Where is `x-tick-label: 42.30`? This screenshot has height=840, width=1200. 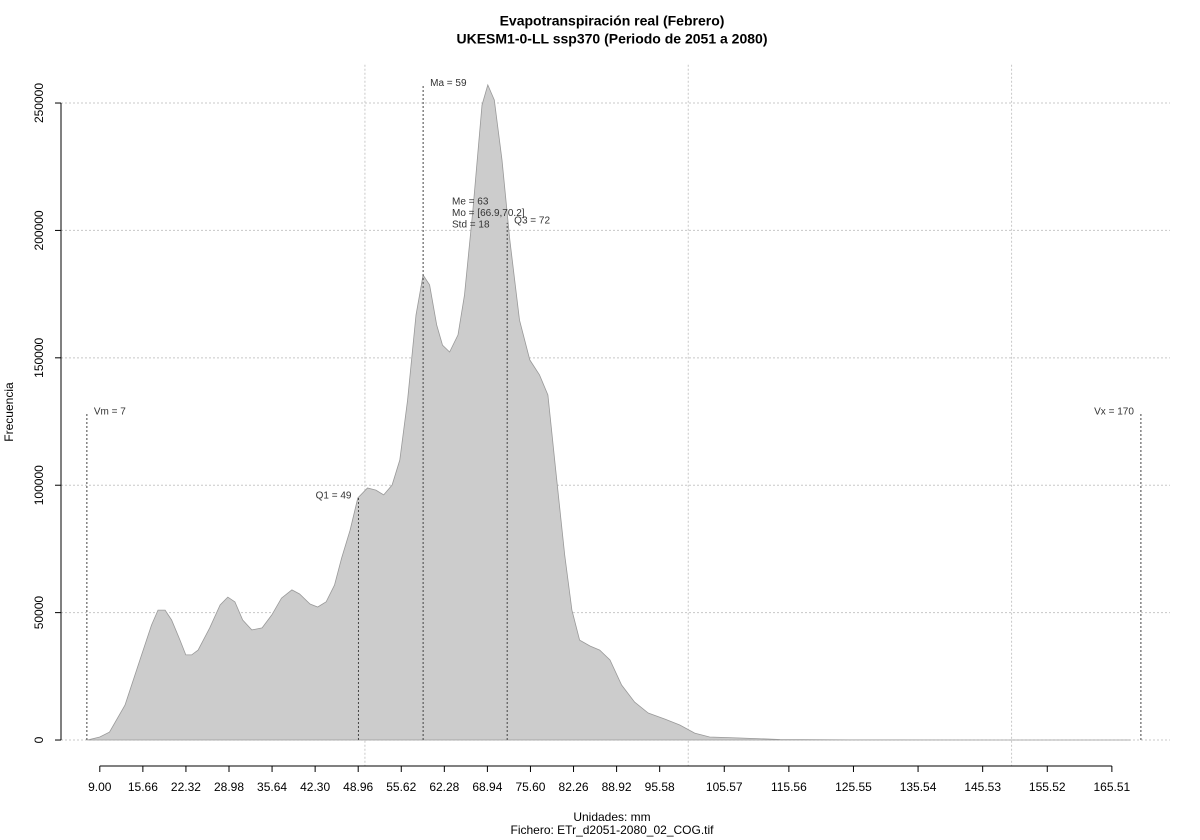
x-tick-label: 42.30 is located at coordinates (315, 787).